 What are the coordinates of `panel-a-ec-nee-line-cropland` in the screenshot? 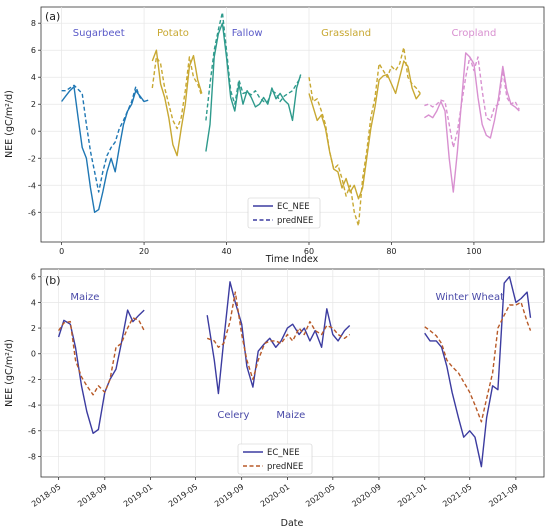 It's located at (472, 122).